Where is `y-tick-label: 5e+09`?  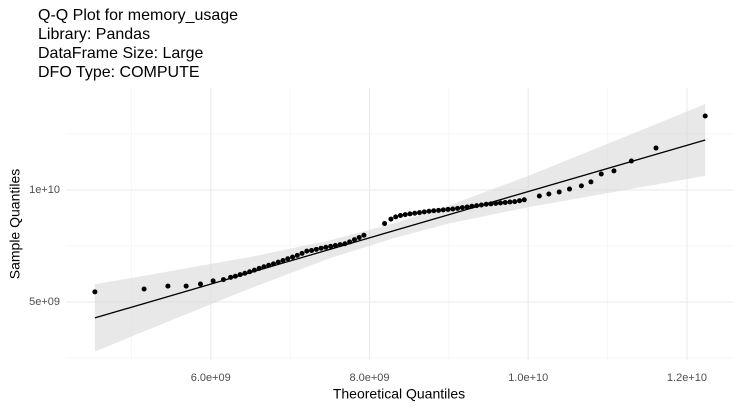 y-tick-label: 5e+09 is located at coordinates (44, 302).